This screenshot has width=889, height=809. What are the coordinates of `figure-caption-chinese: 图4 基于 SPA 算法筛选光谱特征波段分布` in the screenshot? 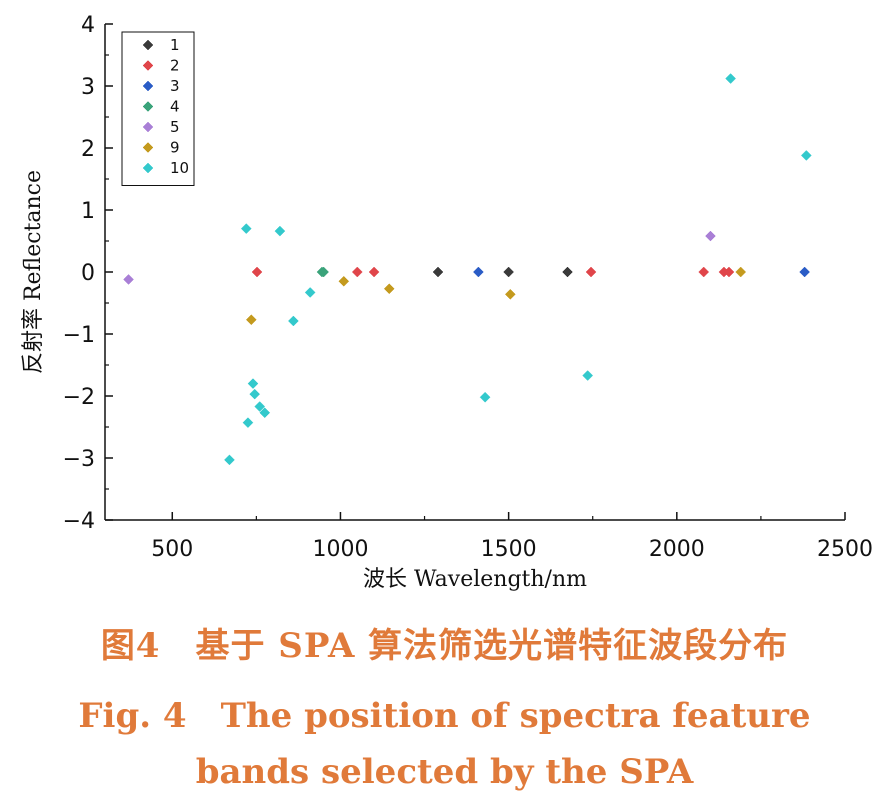 It's located at (444, 646).